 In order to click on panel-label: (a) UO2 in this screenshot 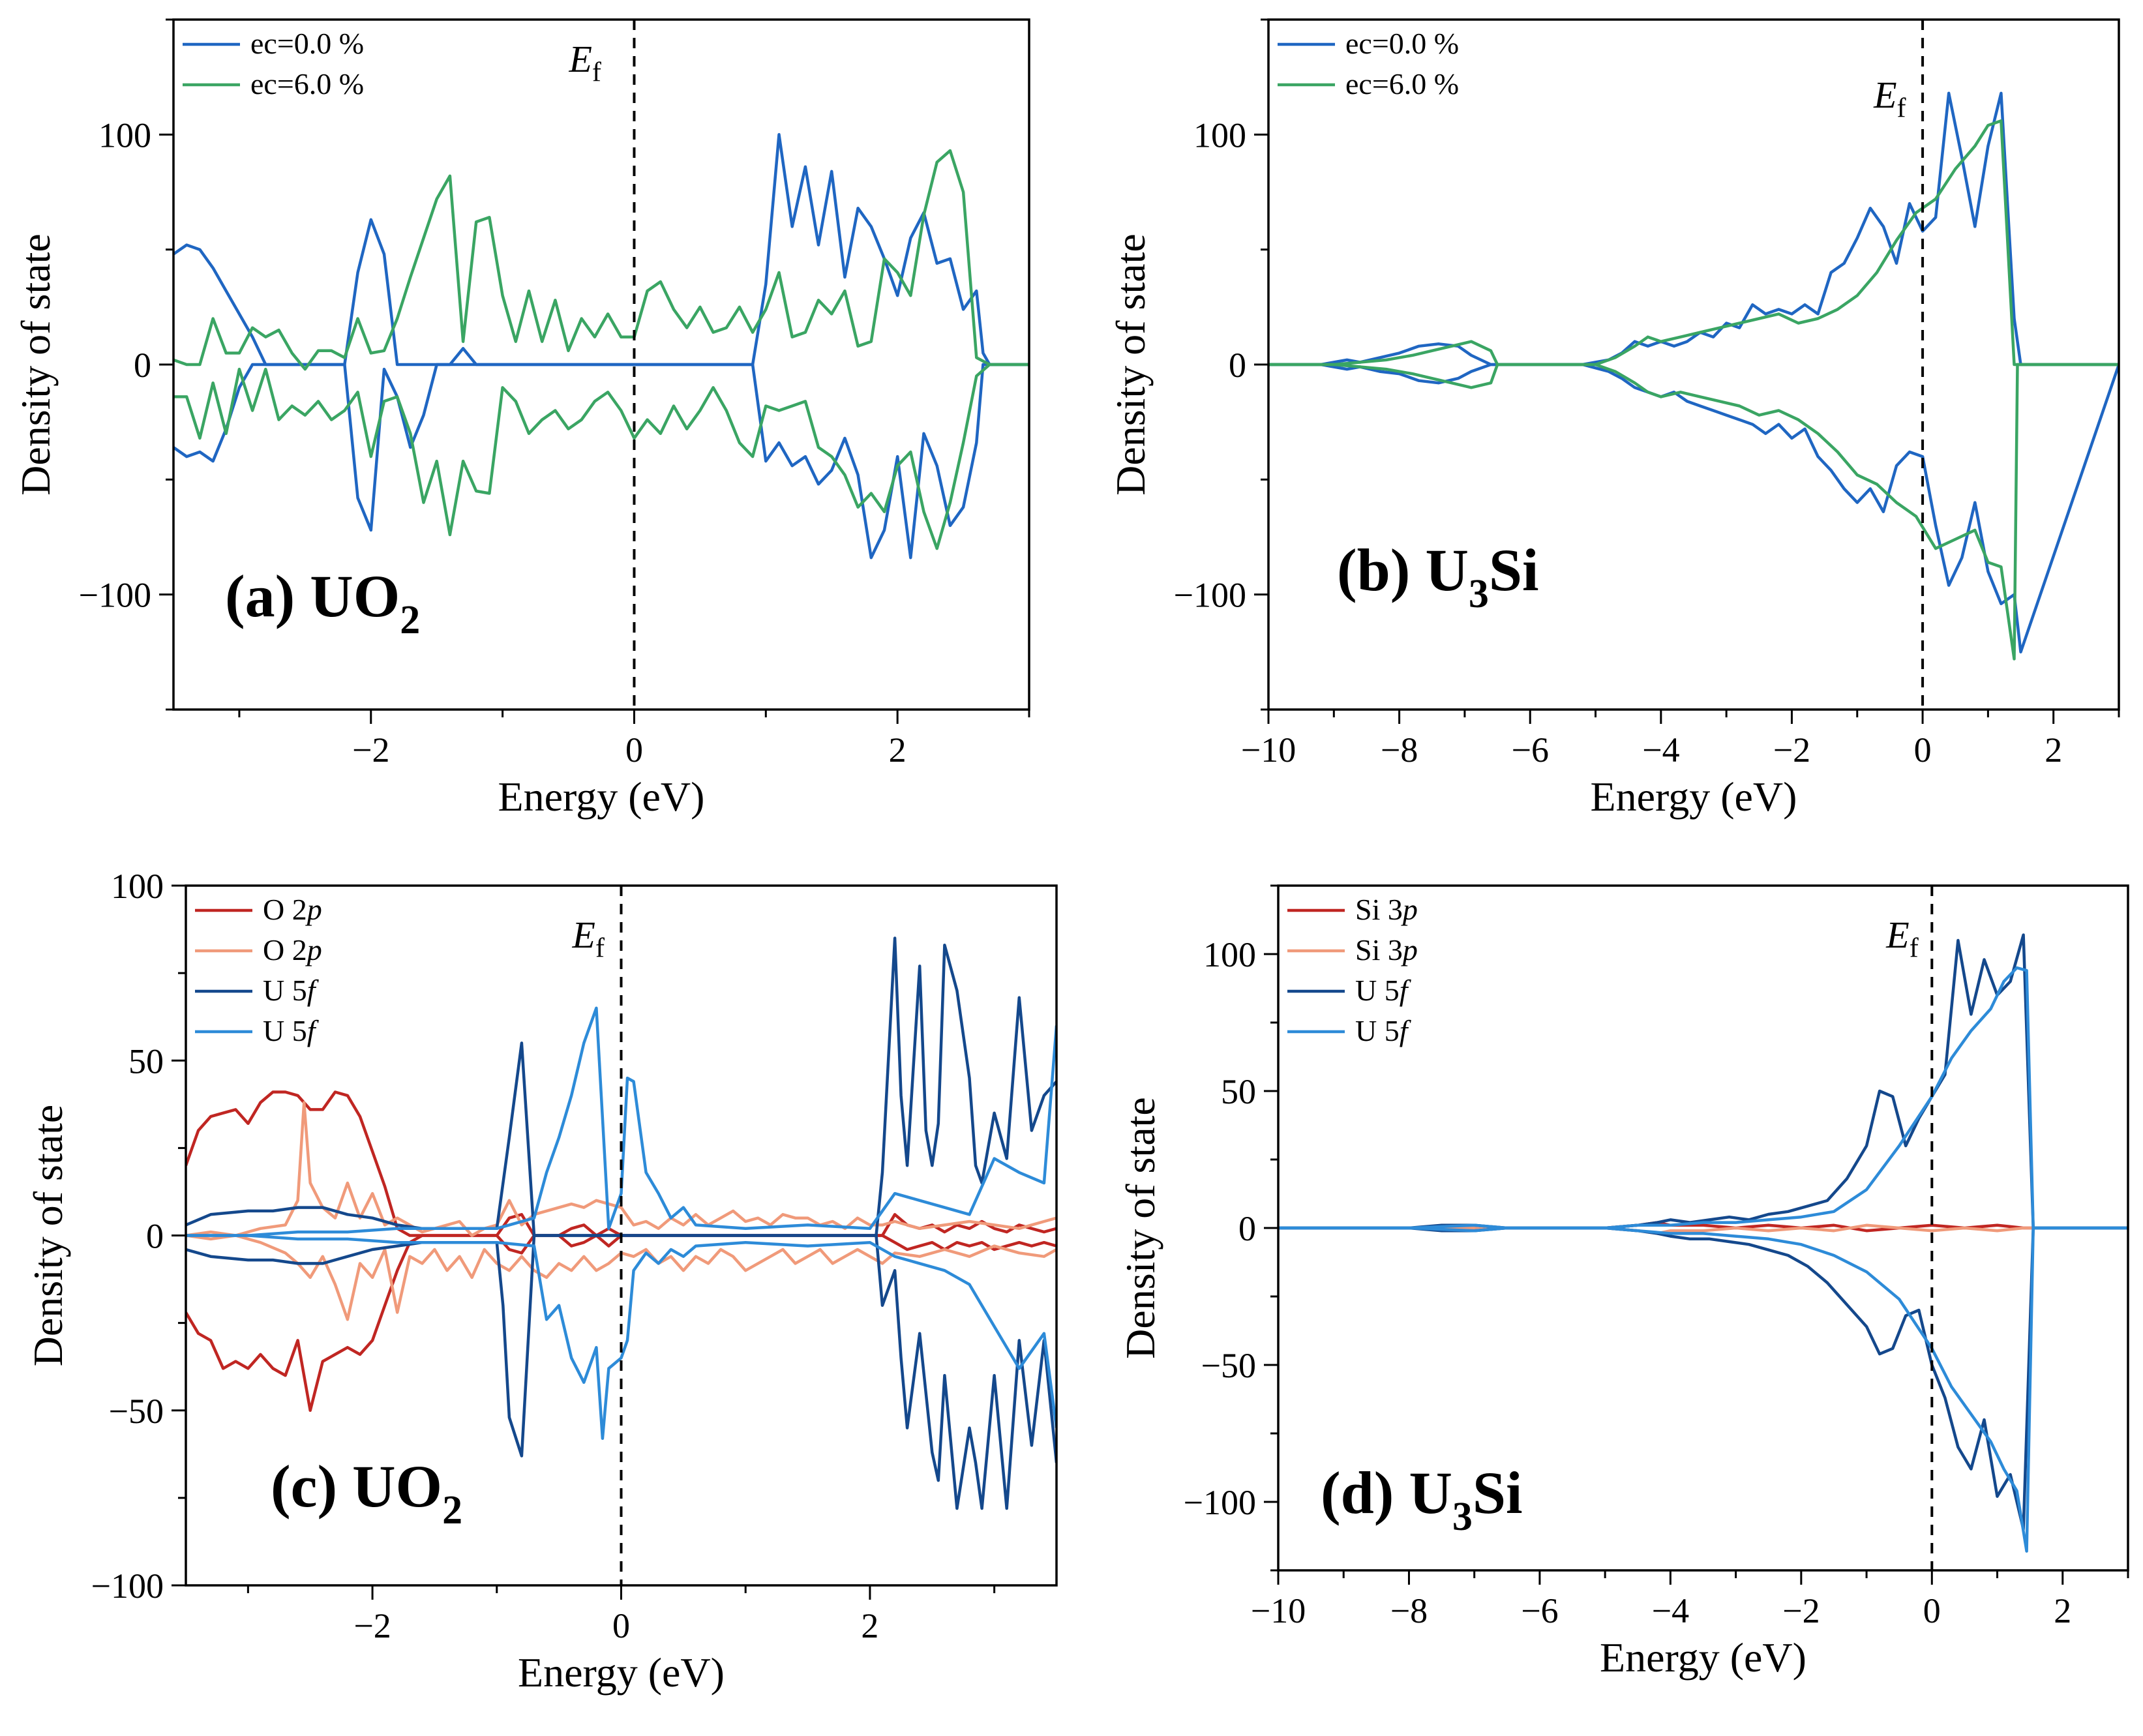, I will do `click(322, 602)`.